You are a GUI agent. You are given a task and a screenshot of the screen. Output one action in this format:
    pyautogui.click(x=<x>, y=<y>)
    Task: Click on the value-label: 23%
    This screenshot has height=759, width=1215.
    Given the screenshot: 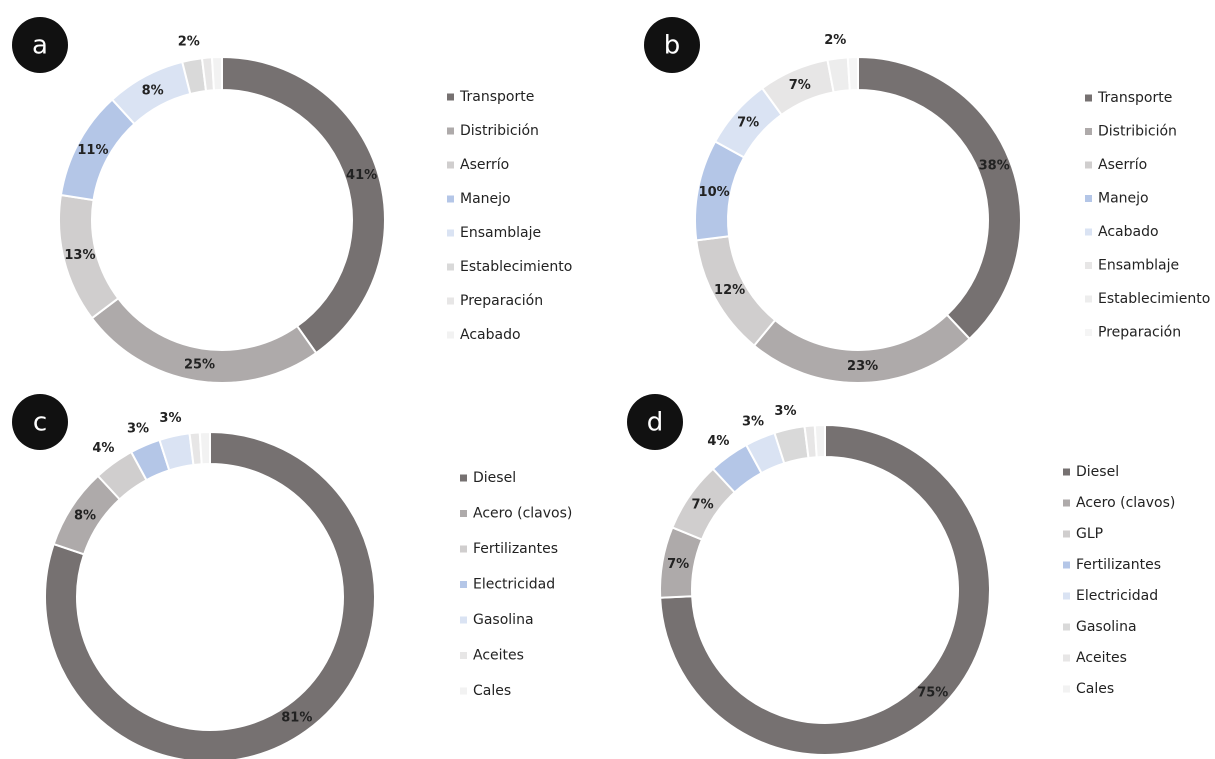 What is the action you would take?
    pyautogui.click(x=862, y=366)
    